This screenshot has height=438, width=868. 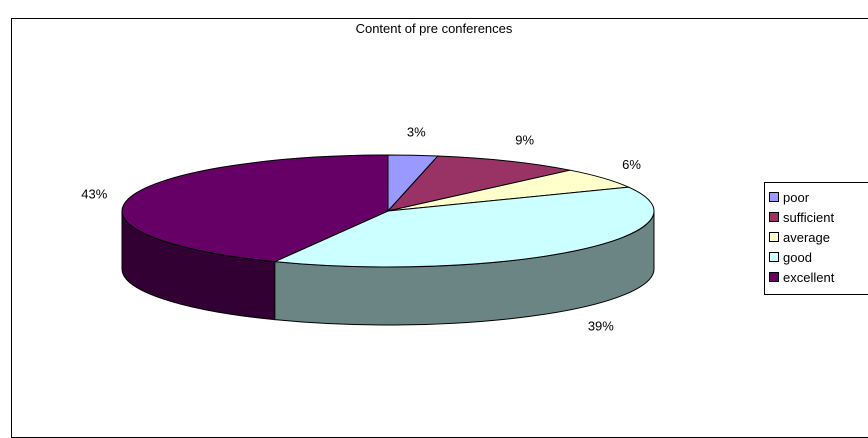 I want to click on legend-label: average, so click(x=806, y=237).